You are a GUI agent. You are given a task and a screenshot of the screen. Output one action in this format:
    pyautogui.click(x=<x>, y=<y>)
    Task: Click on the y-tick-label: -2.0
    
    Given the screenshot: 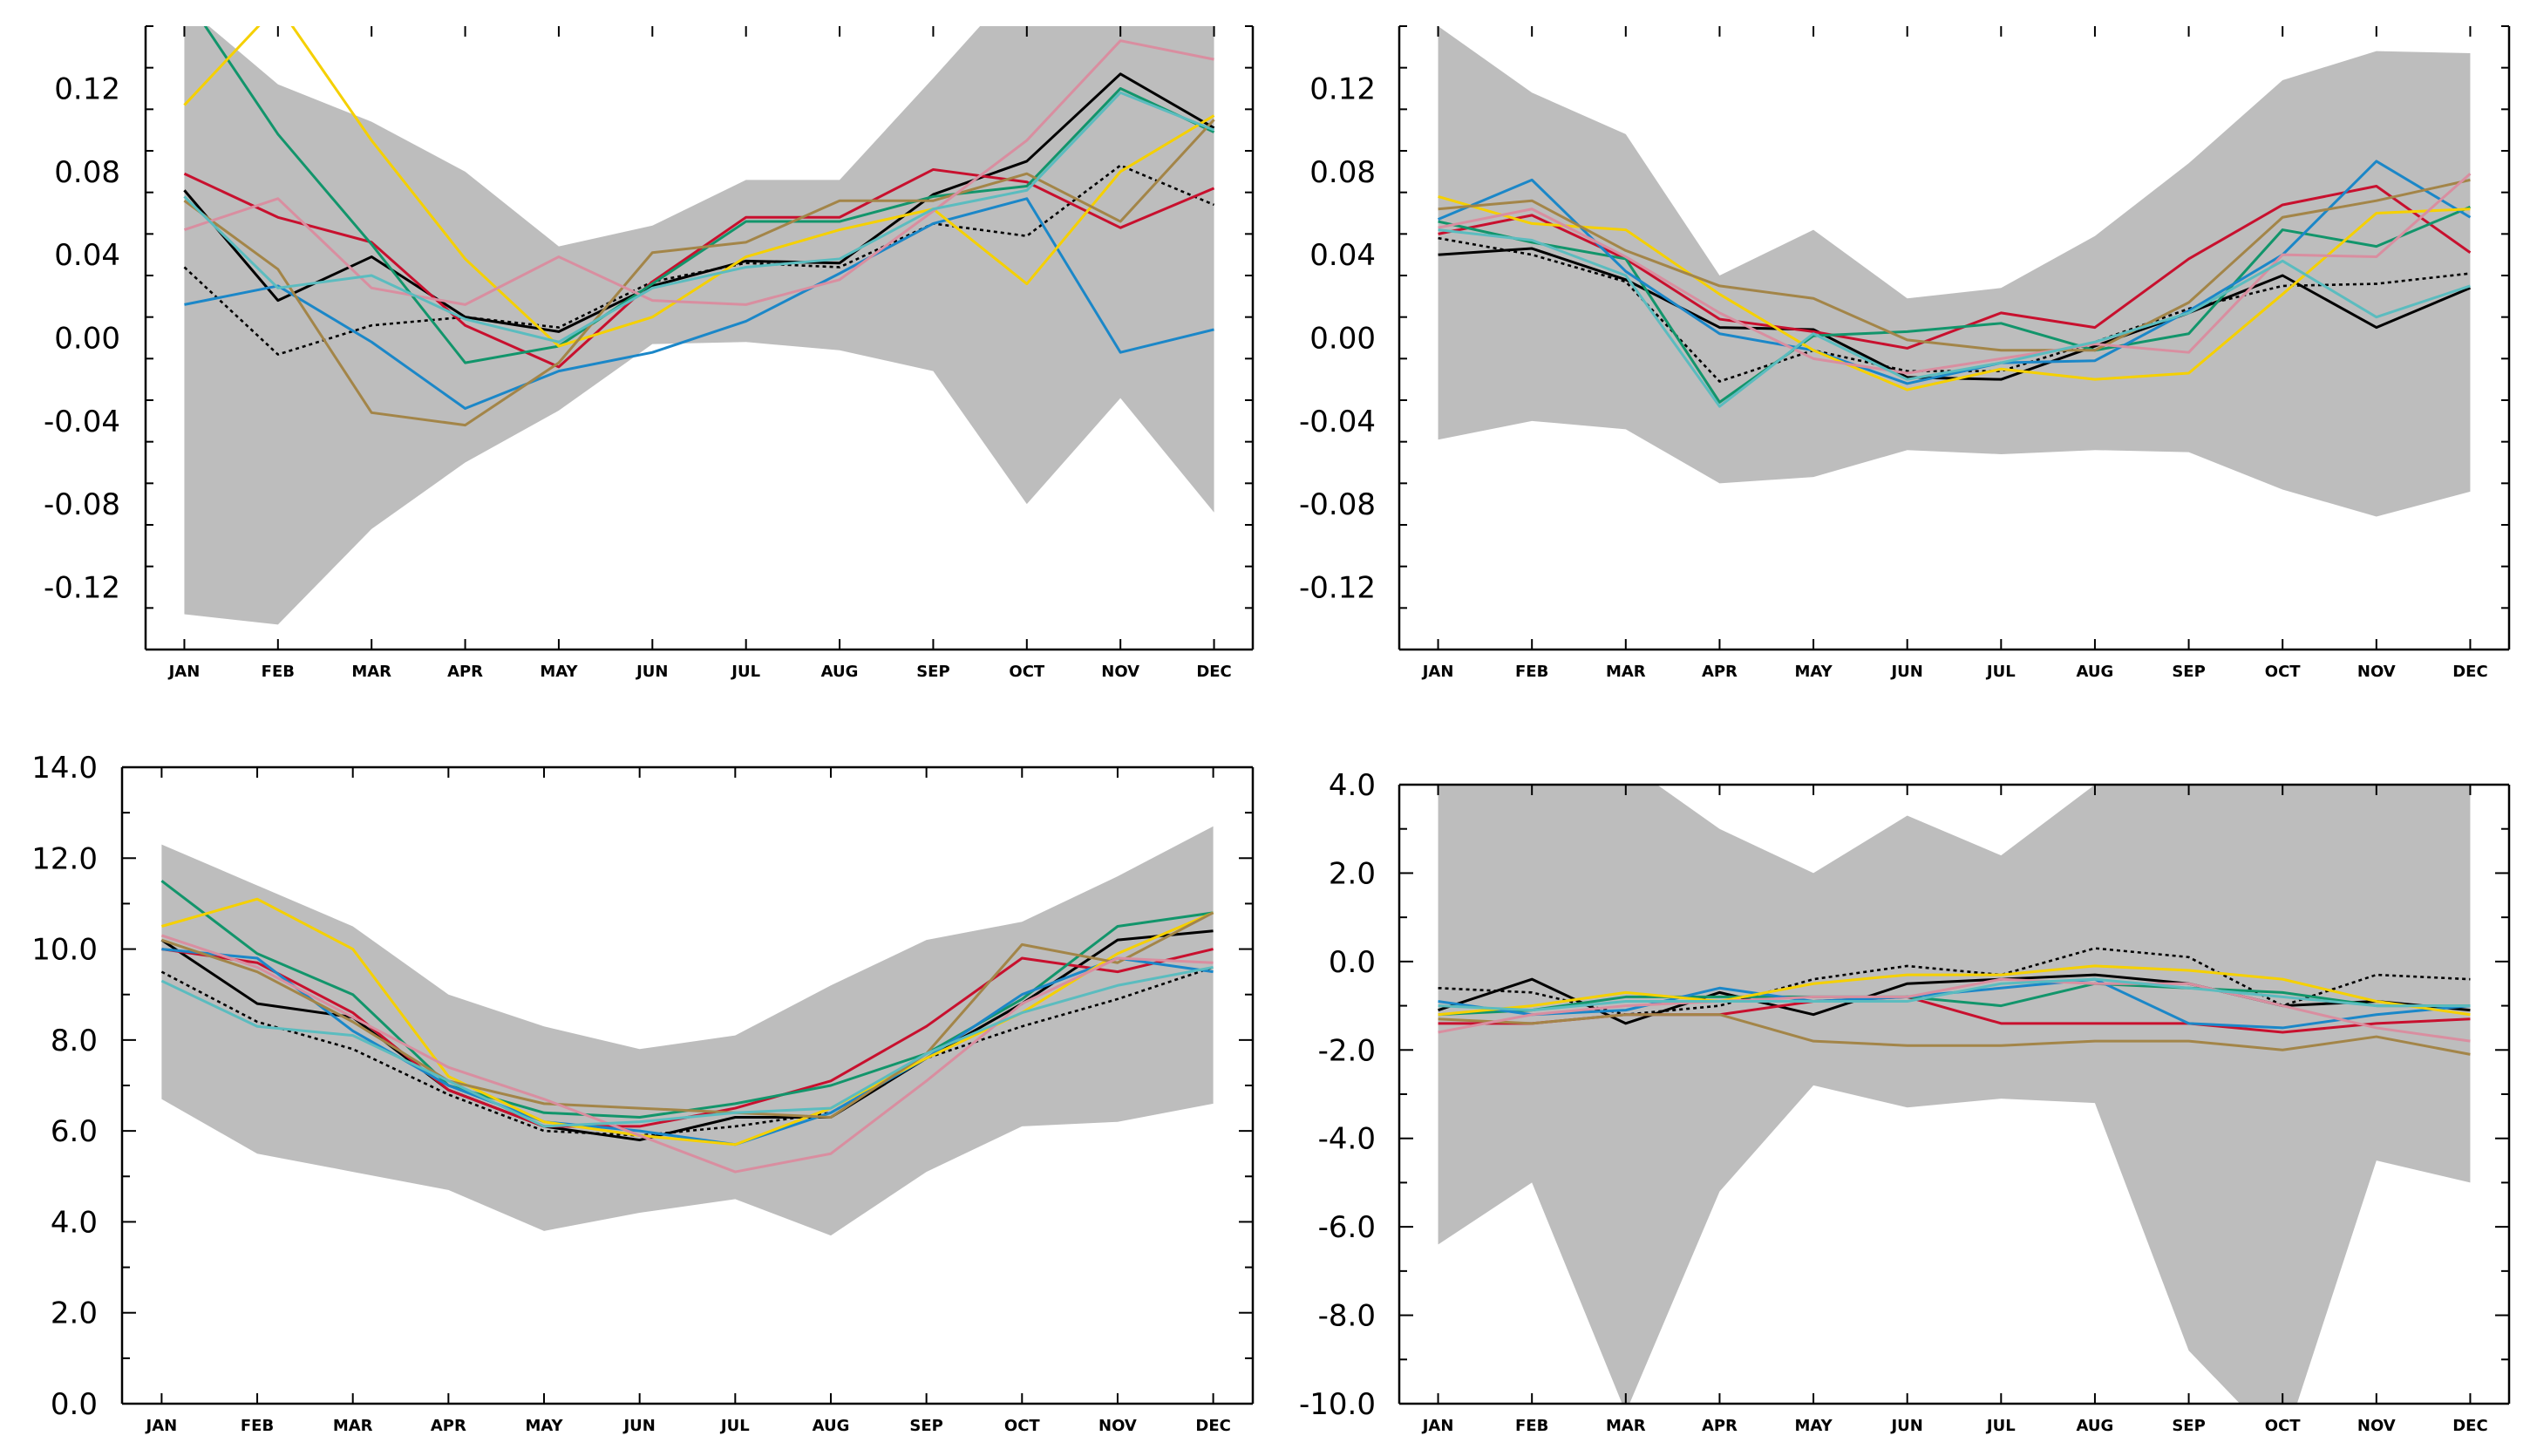 What is the action you would take?
    pyautogui.click(x=1347, y=1050)
    